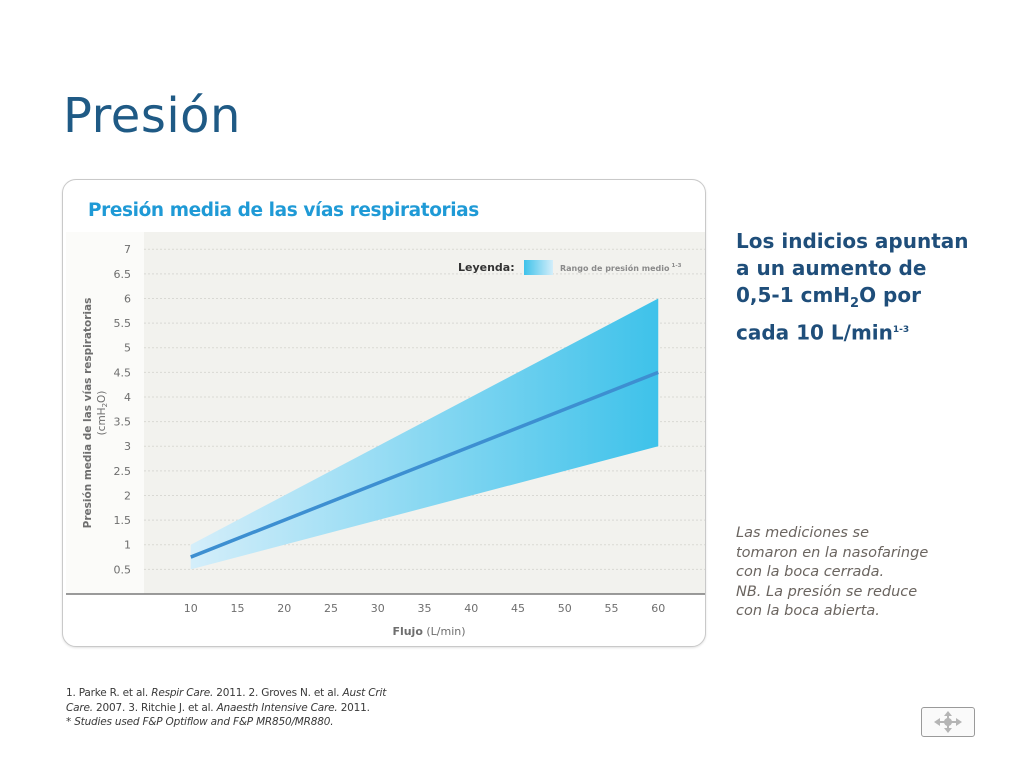 The height and width of the screenshot is (768, 1024). Describe the element at coordinates (123, 274) in the screenshot. I see `y-tick-label: 6.5` at that location.